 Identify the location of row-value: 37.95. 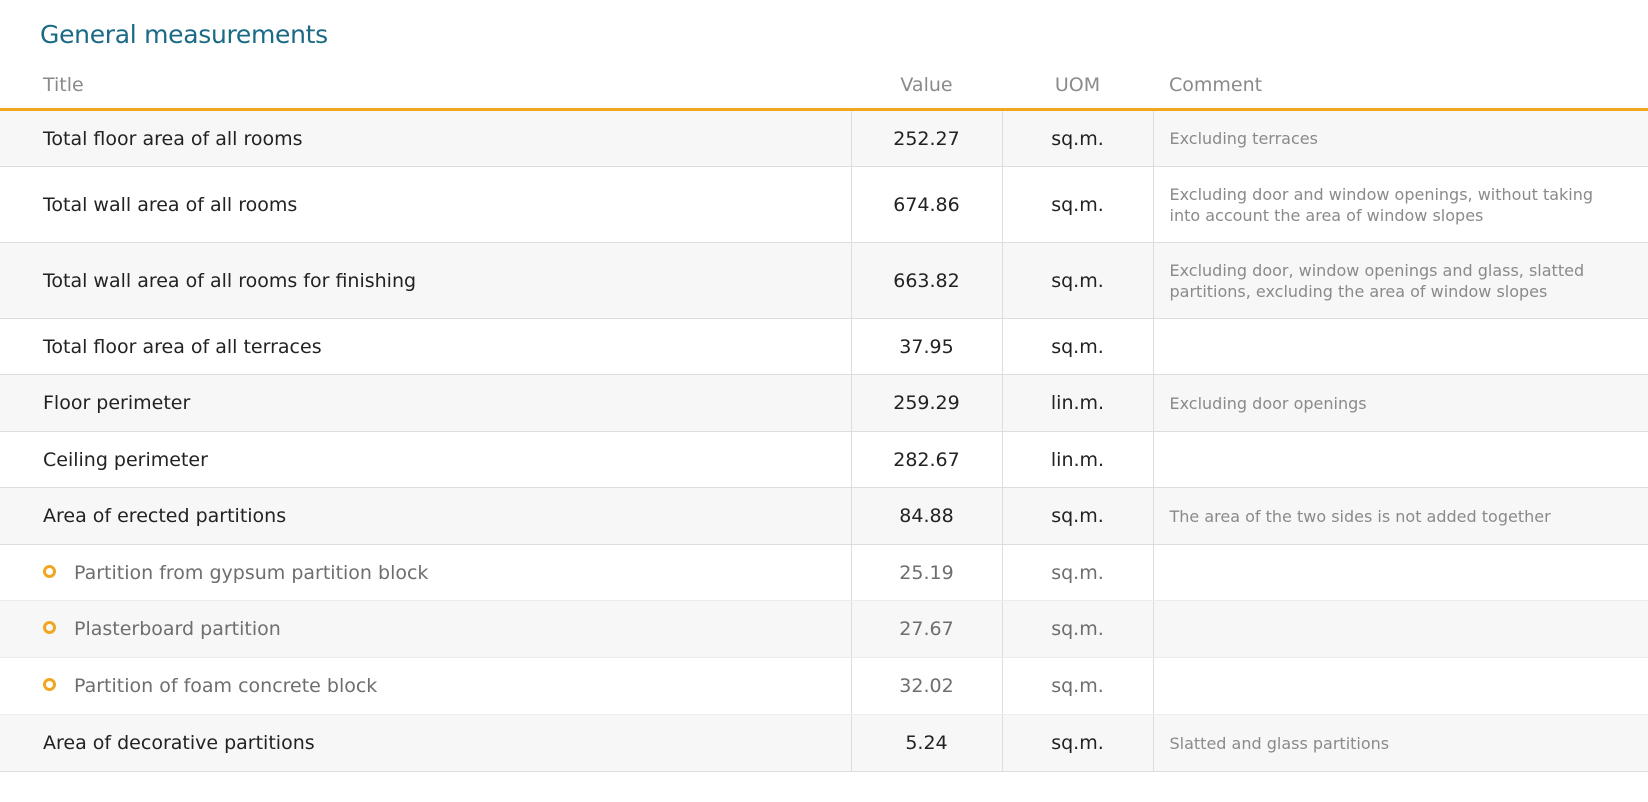
(926, 346).